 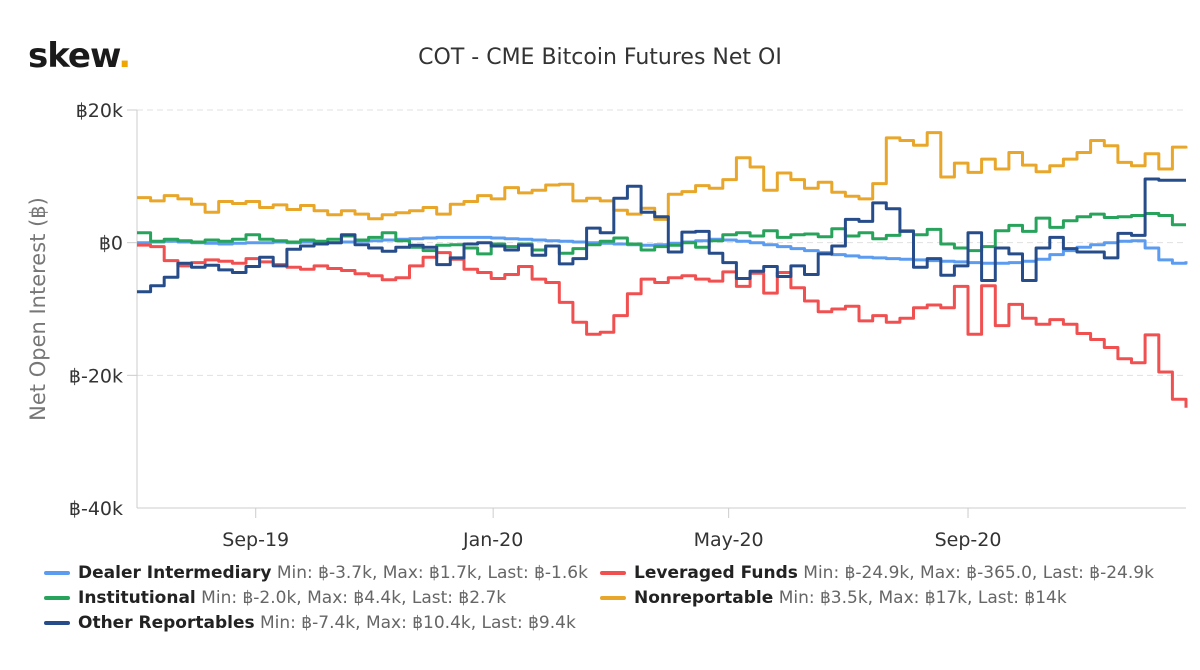 I want to click on chart-title: COT - CME Bitcoin Futures Net OI, so click(x=600, y=57).